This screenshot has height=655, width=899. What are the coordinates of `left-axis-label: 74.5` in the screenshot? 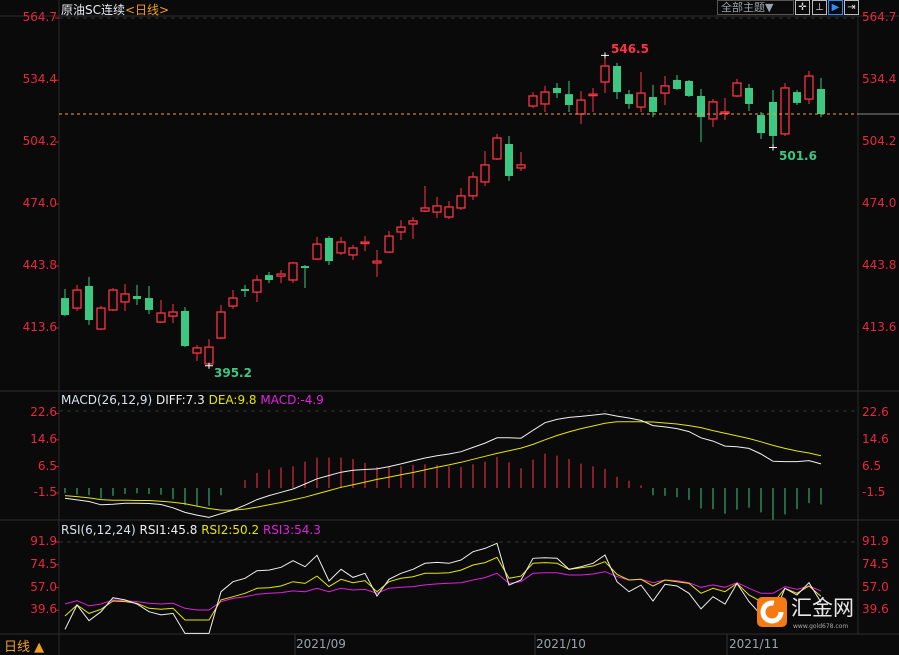 It's located at (43, 563).